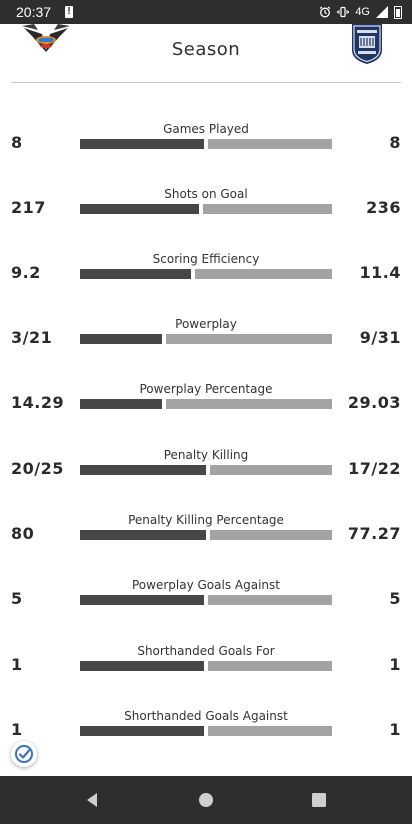 This screenshot has height=824, width=412. Describe the element at coordinates (206, 82) in the screenshot. I see `header-divider` at that location.